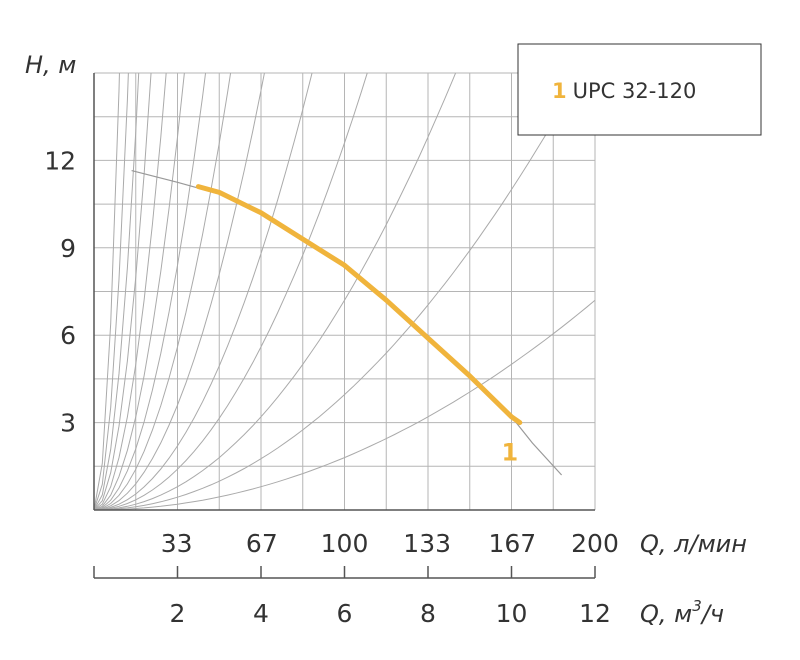 The height and width of the screenshot is (660, 800). I want to click on x-tick-label-primary: 100, so click(345, 543).